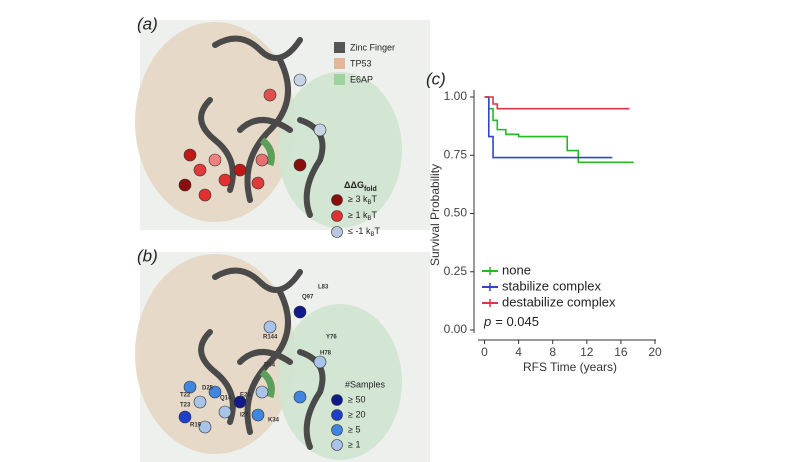 The image size is (800, 462). Describe the element at coordinates (274, 421) in the screenshot. I see `residue-label: K34` at that location.